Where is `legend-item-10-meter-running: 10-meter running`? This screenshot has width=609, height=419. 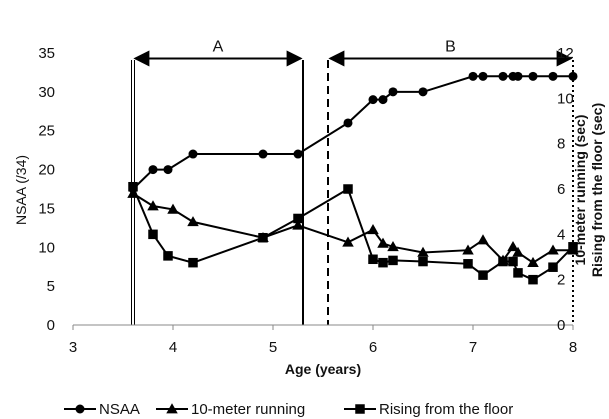
legend-item-10-meter-running: 10-meter running is located at coordinates (230, 409).